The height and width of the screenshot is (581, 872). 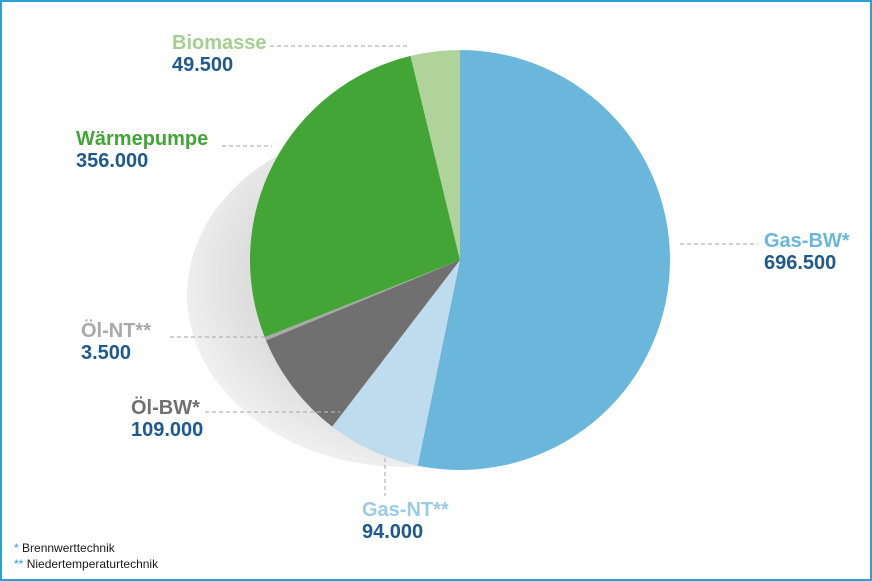 What do you see at coordinates (167, 430) in the screenshot?
I see `slice-value-oel-bw: 109.000` at bounding box center [167, 430].